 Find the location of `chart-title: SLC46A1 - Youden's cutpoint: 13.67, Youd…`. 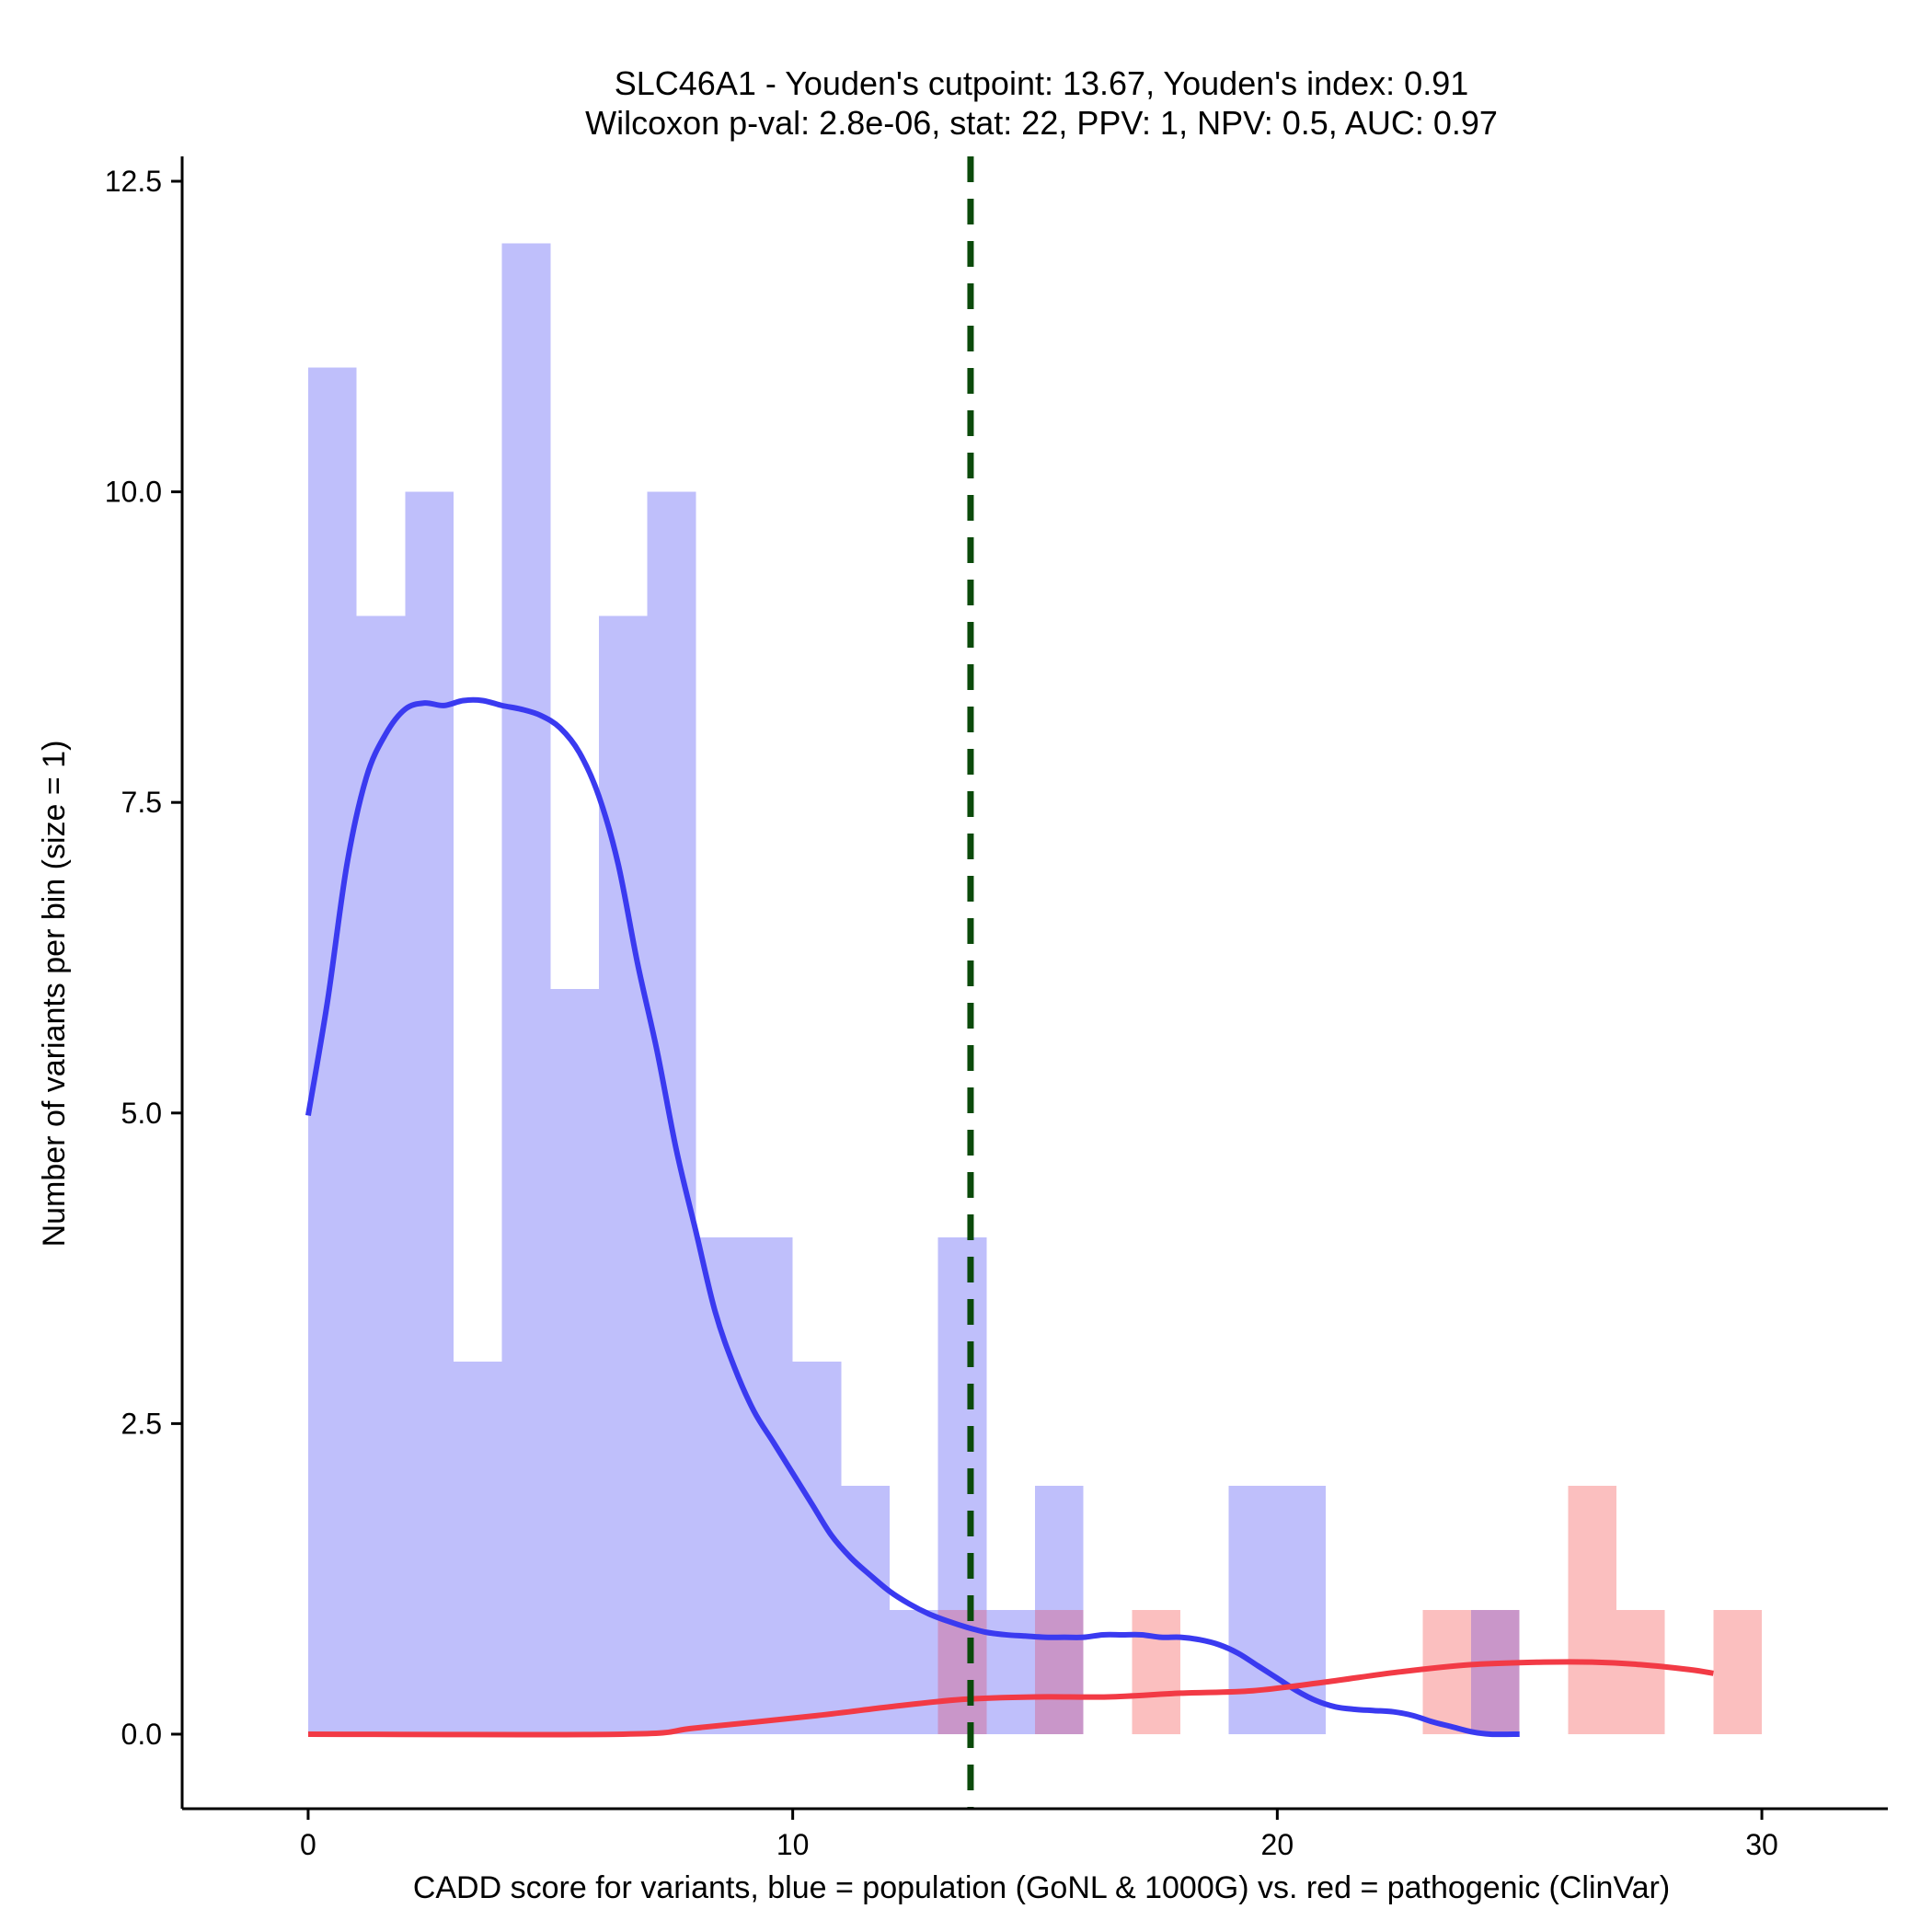

chart-title: SLC46A1 - Youden's cutpoint: 13.67, Youd… is located at coordinates (1041, 103).